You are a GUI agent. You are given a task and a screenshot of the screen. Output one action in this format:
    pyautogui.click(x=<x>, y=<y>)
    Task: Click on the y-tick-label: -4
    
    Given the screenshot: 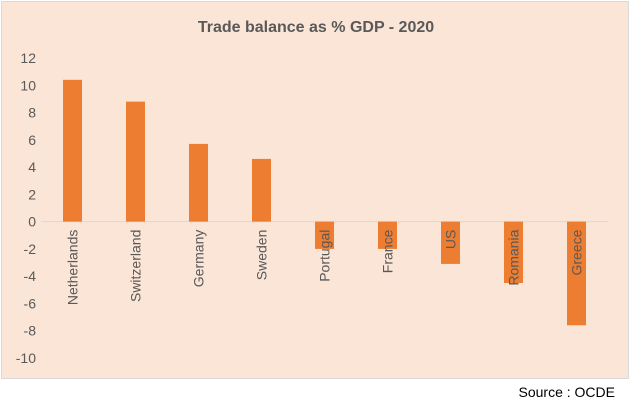 What is the action you would take?
    pyautogui.click(x=30, y=276)
    